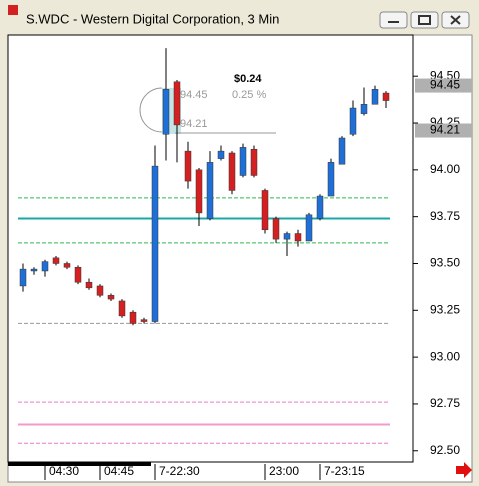  What do you see at coordinates (119, 471) in the screenshot?
I see `x-tick-label: 04:45` at bounding box center [119, 471].